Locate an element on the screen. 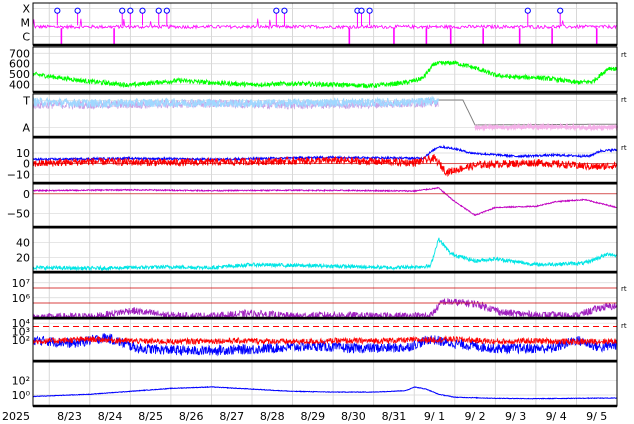 The height and width of the screenshot is (424, 634). panel-bt-ab is located at coordinates (325, 113).